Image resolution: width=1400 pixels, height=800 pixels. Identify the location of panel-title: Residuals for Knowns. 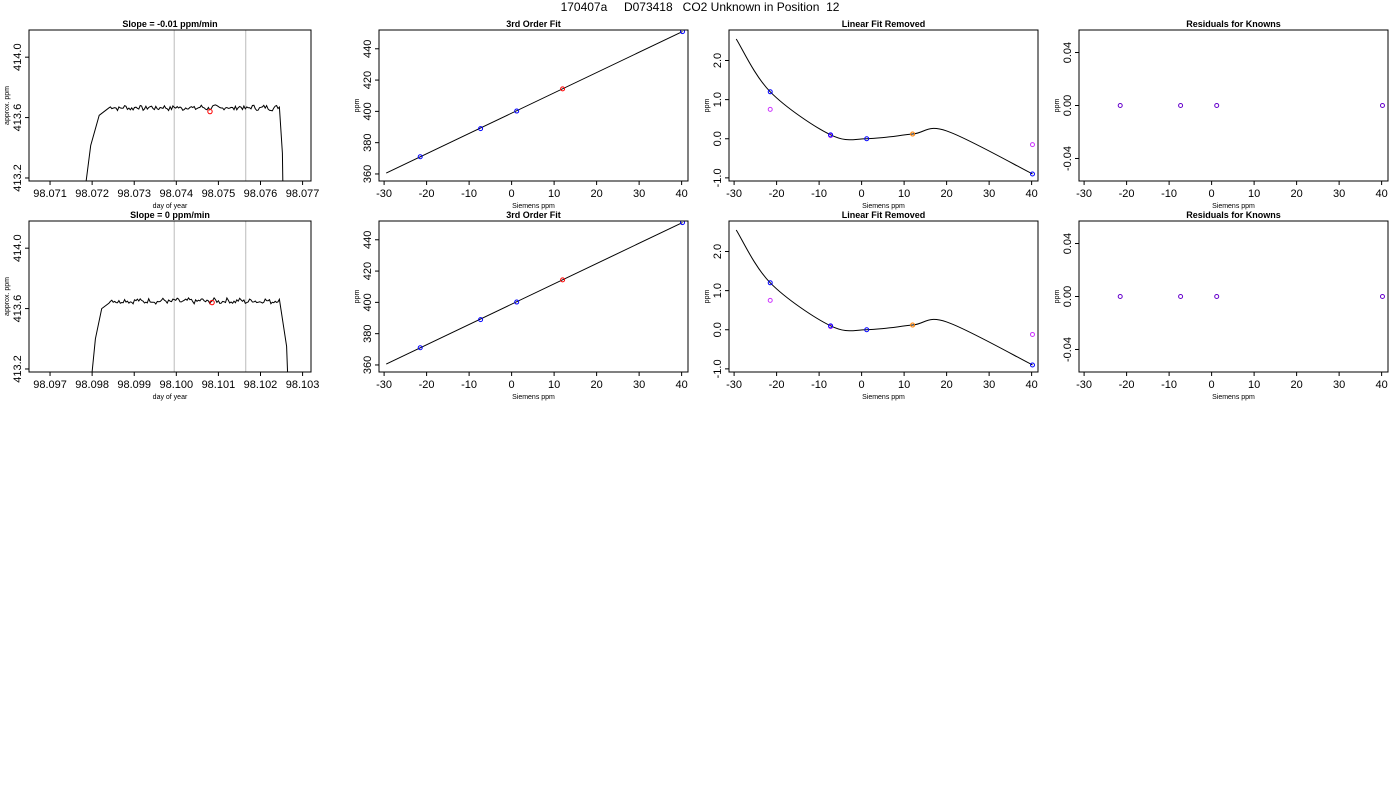
(1233, 24).